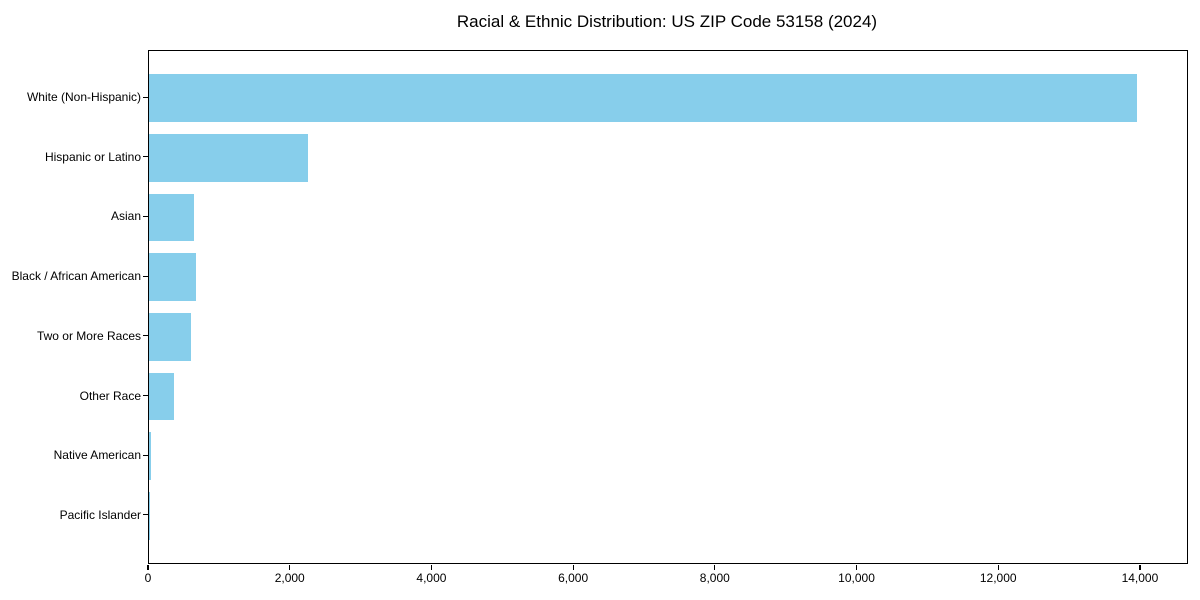  I want to click on y-tick-label-native-american: Native American, so click(97, 455).